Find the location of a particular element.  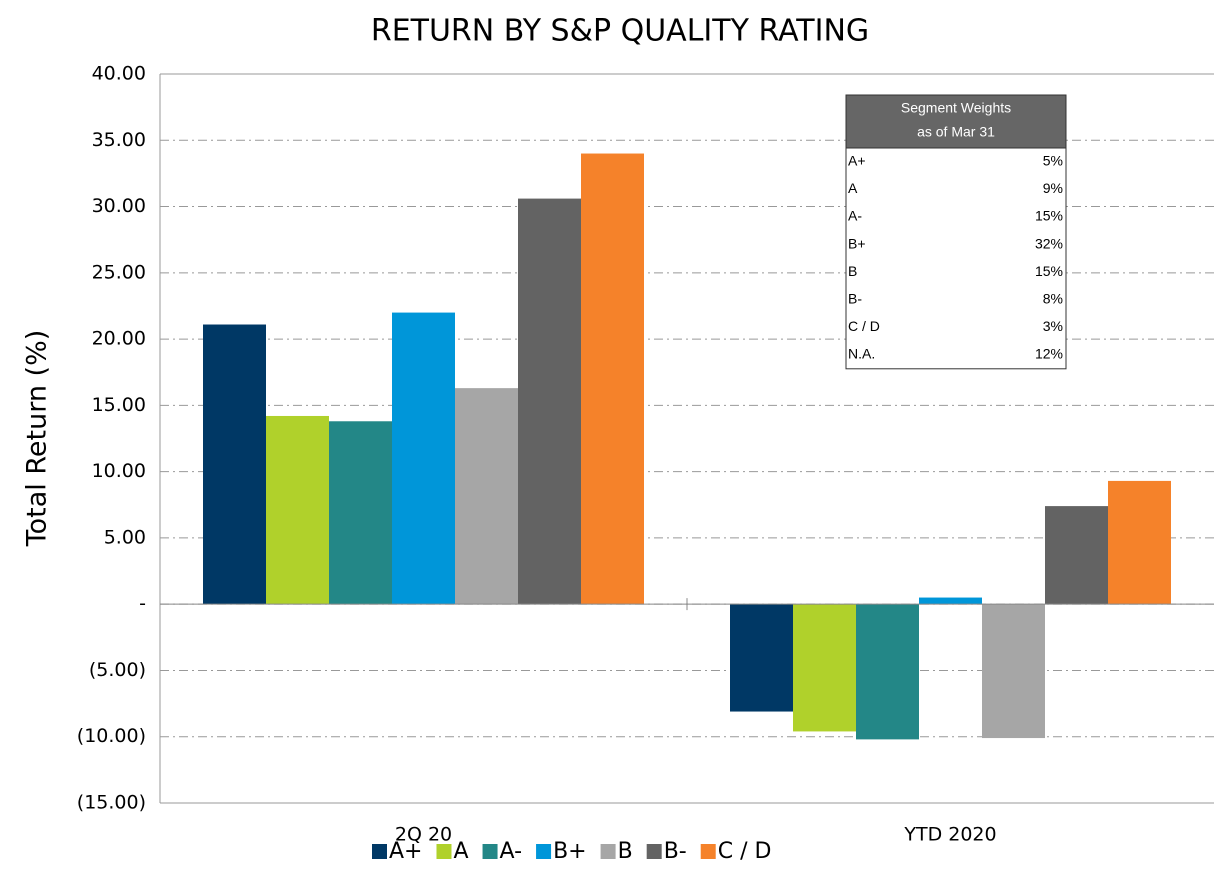

legend-label: C / D is located at coordinates (745, 851).